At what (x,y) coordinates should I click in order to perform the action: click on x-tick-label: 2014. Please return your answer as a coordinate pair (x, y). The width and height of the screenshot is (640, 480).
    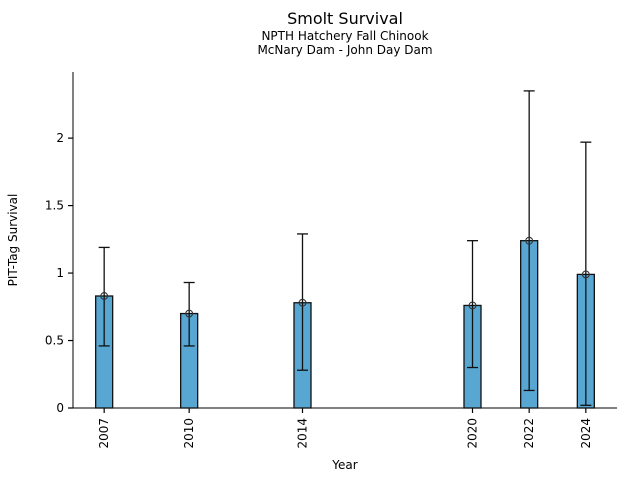
    Looking at the image, I should click on (303, 433).